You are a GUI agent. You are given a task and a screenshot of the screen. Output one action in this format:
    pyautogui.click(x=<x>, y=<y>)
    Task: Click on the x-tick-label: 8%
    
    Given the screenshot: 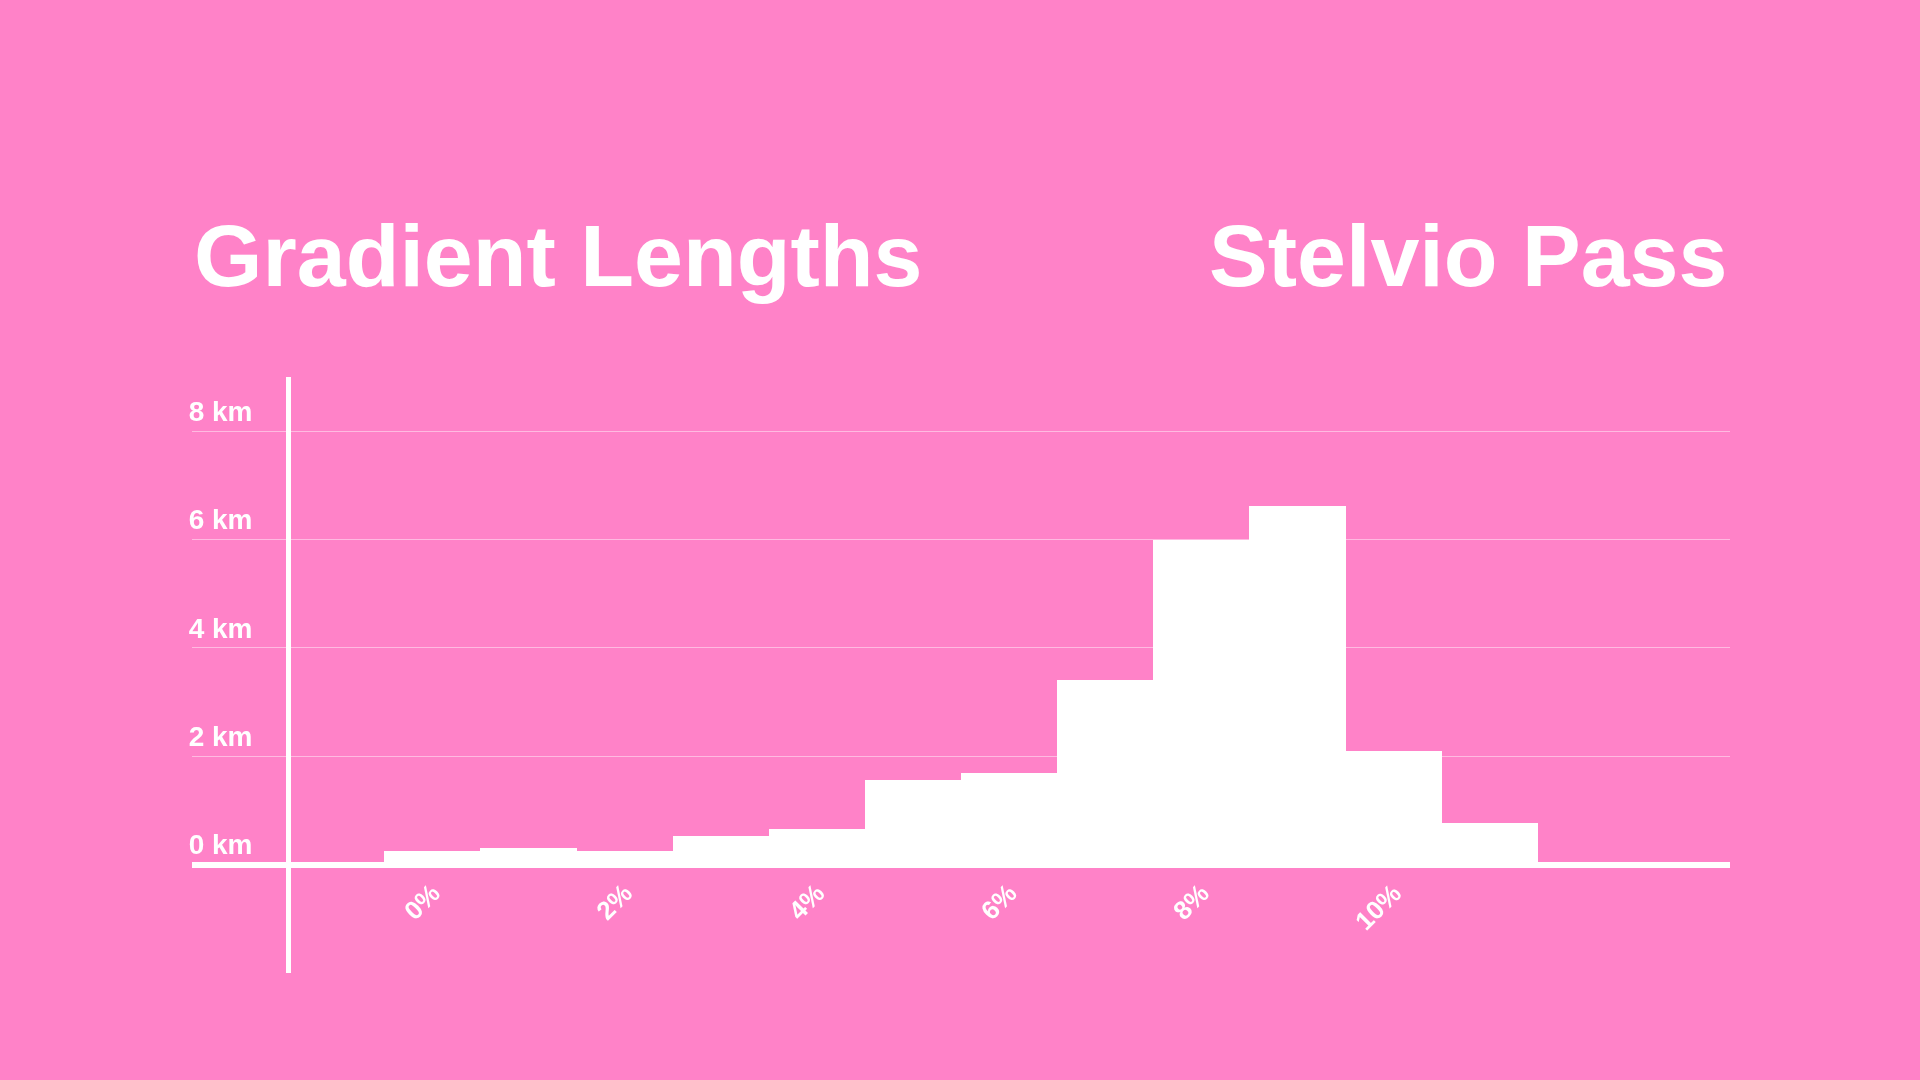 What is the action you would take?
    pyautogui.click(x=1190, y=902)
    